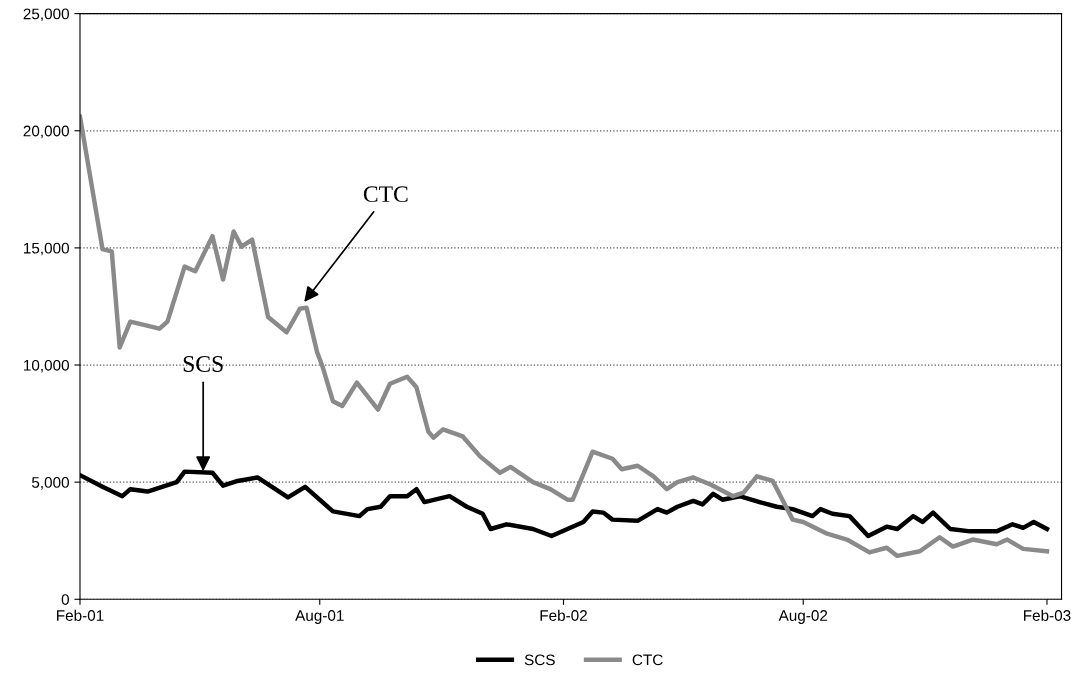 The image size is (1081, 681). Describe the element at coordinates (46, 15) in the screenshot. I see `y-tick-label: 25,000` at that location.